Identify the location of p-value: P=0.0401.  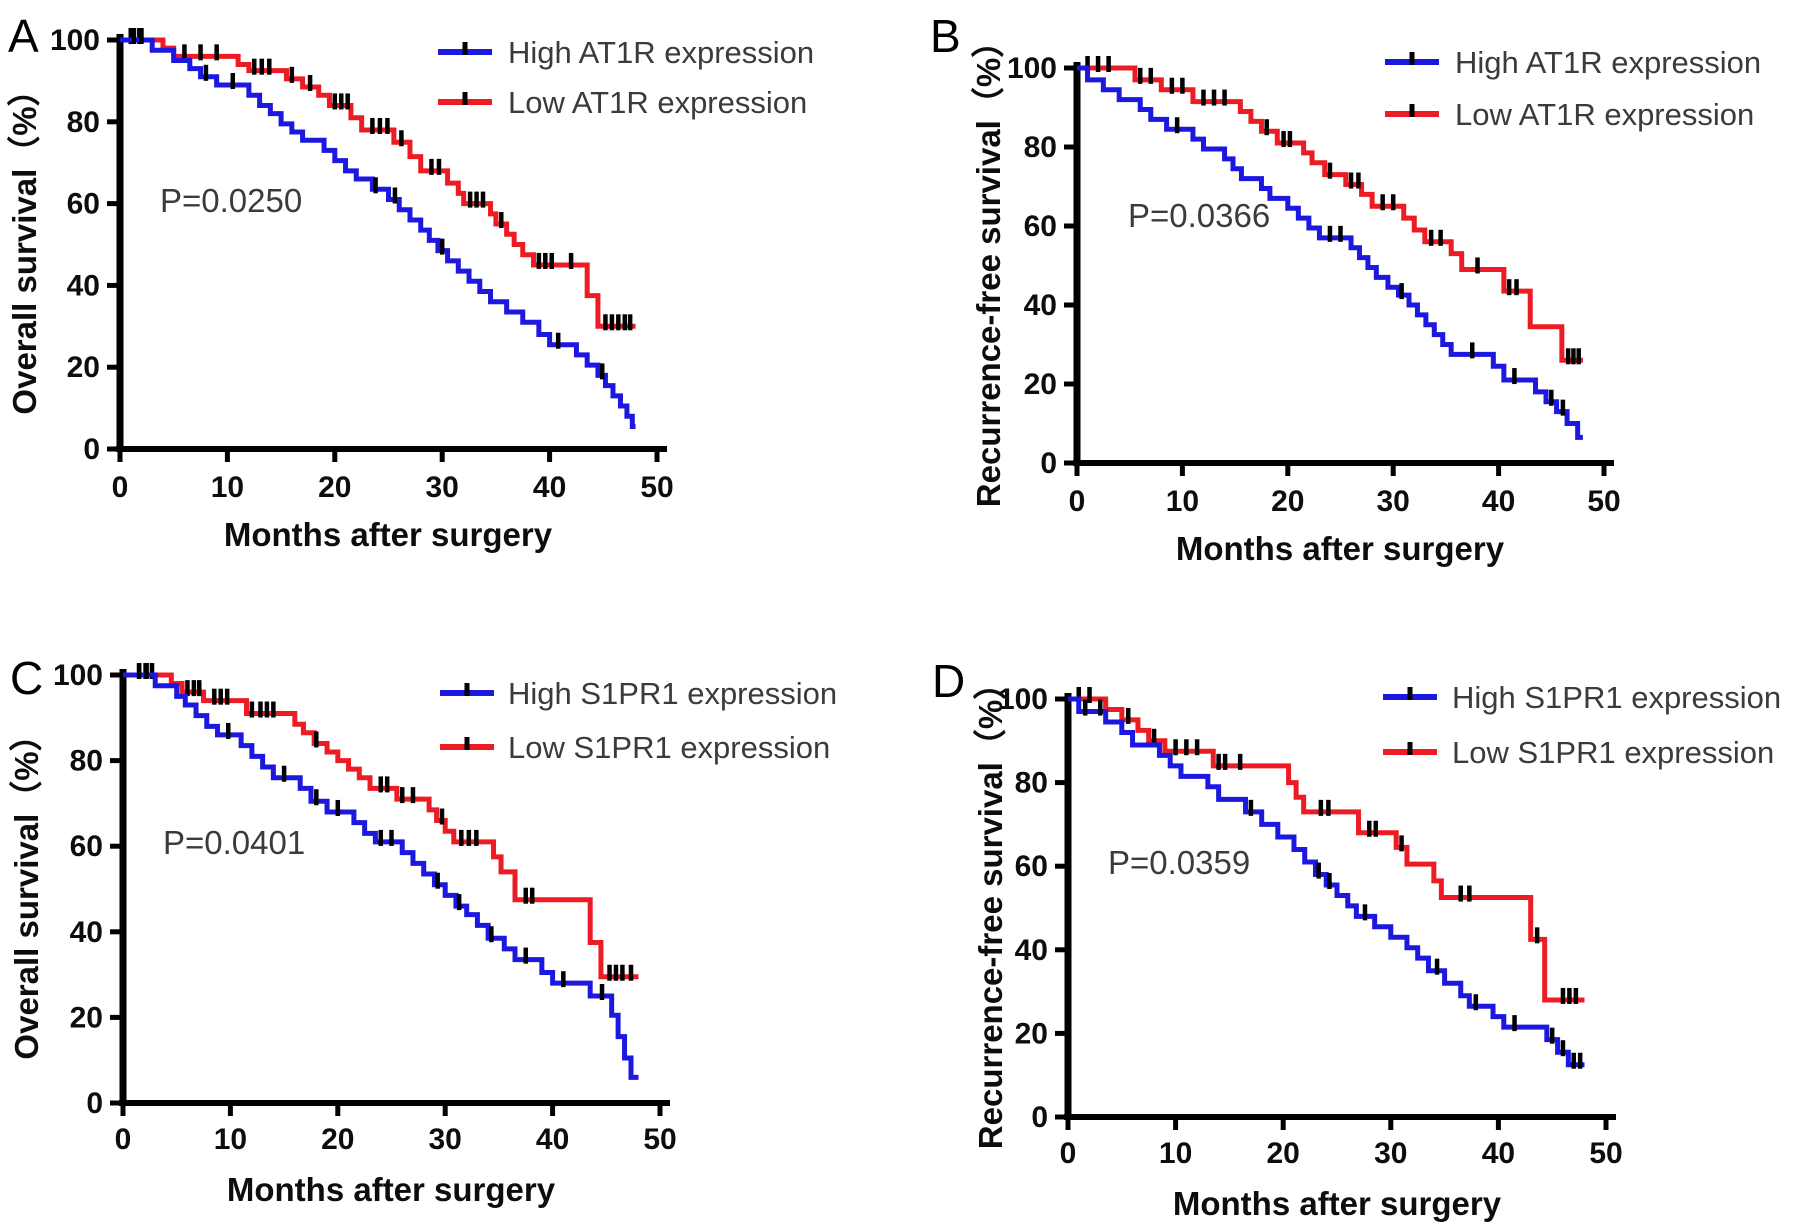
(234, 842).